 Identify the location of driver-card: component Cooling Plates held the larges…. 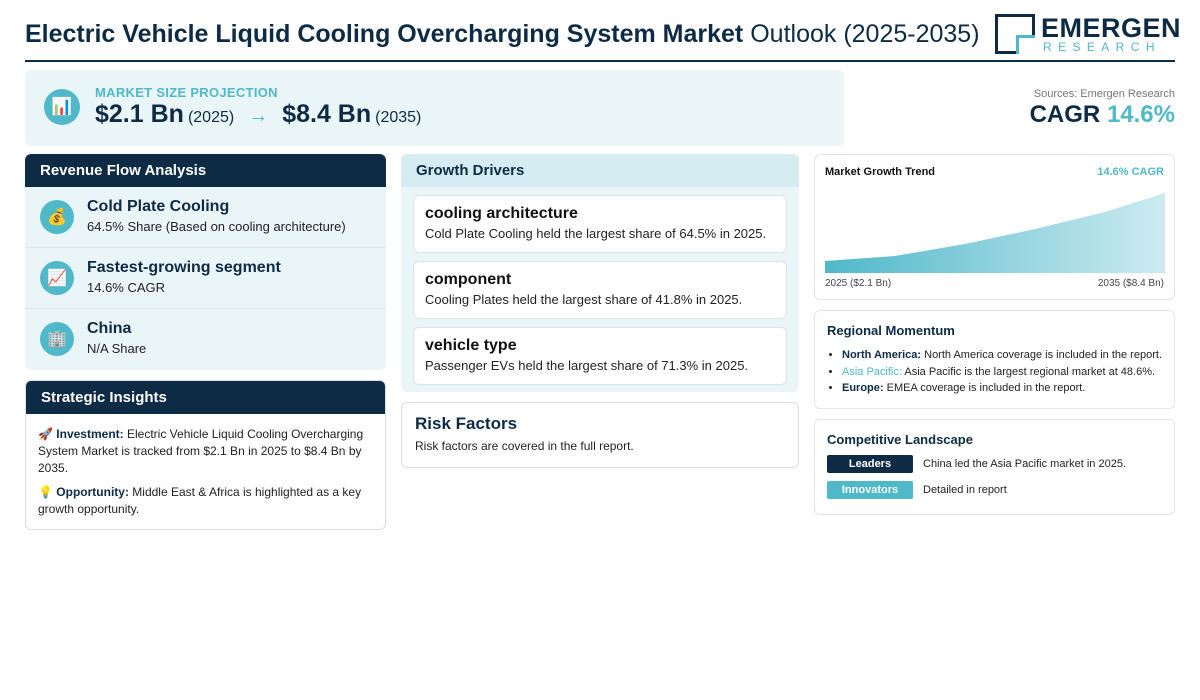
(600, 290).